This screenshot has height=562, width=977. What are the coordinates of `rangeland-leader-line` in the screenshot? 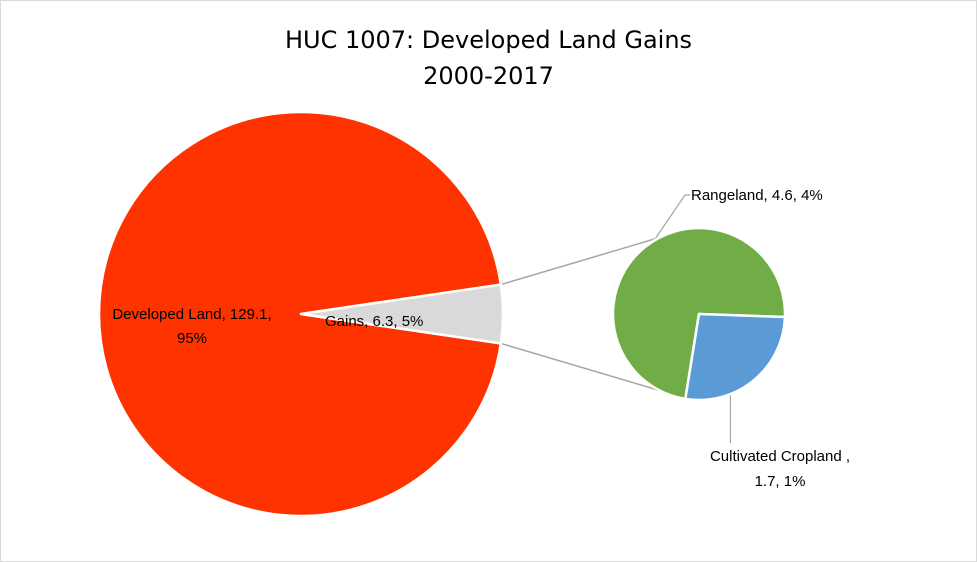 It's located at (672, 217).